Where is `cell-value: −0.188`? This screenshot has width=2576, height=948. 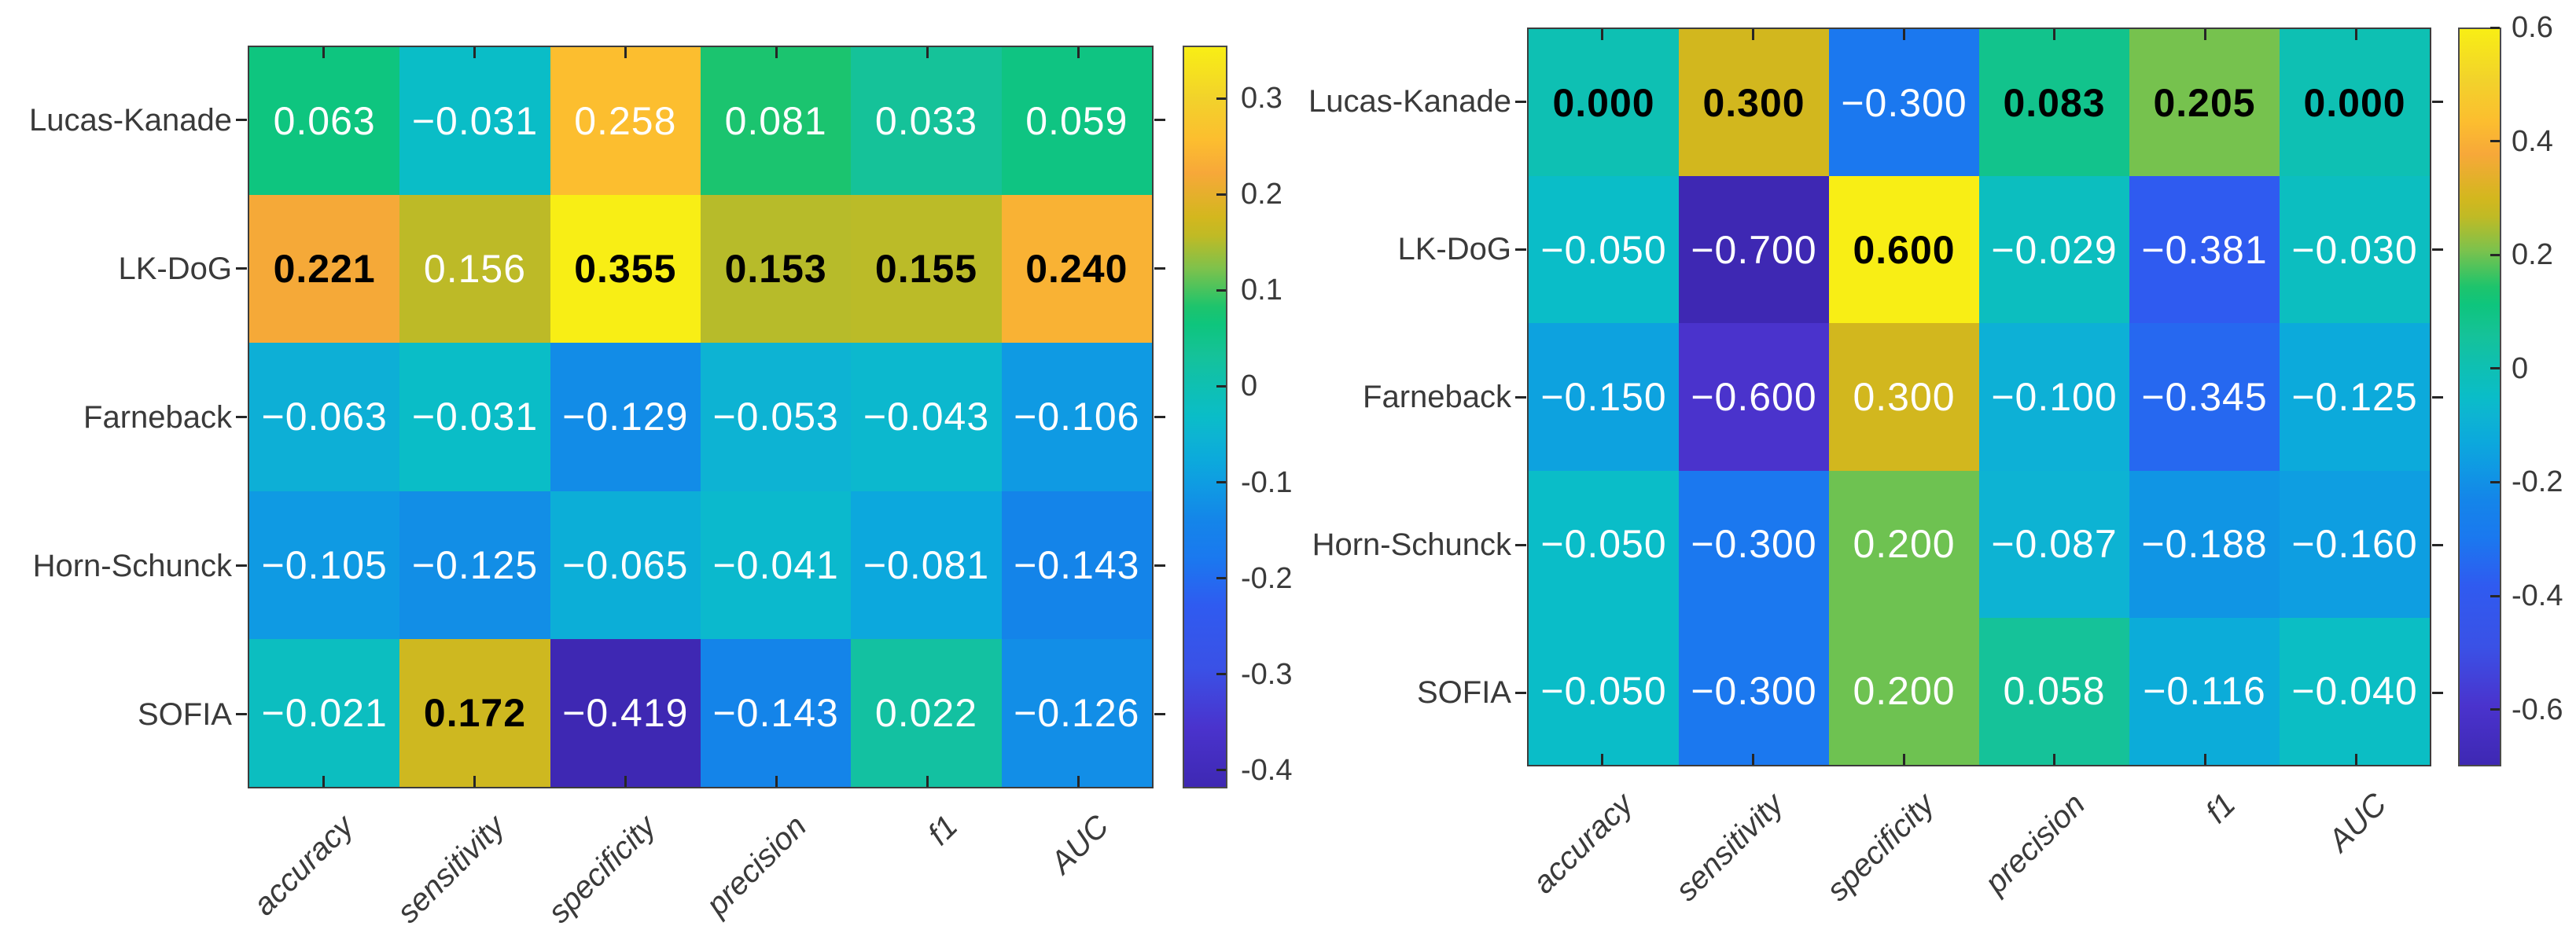
cell-value: −0.188 is located at coordinates (2204, 544).